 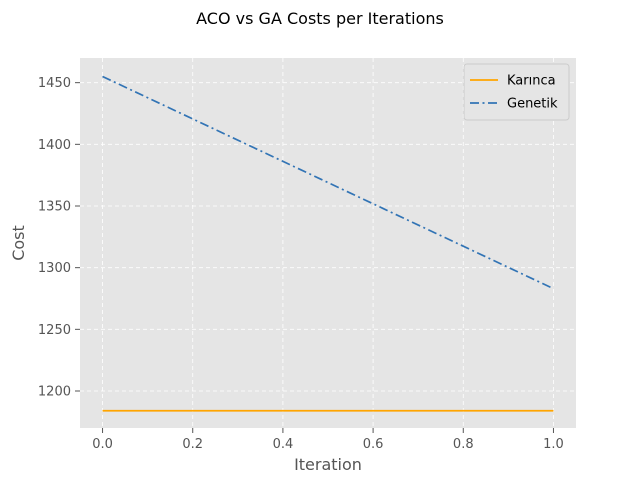 What do you see at coordinates (54, 83) in the screenshot?
I see `y-tick-label: 1450` at bounding box center [54, 83].